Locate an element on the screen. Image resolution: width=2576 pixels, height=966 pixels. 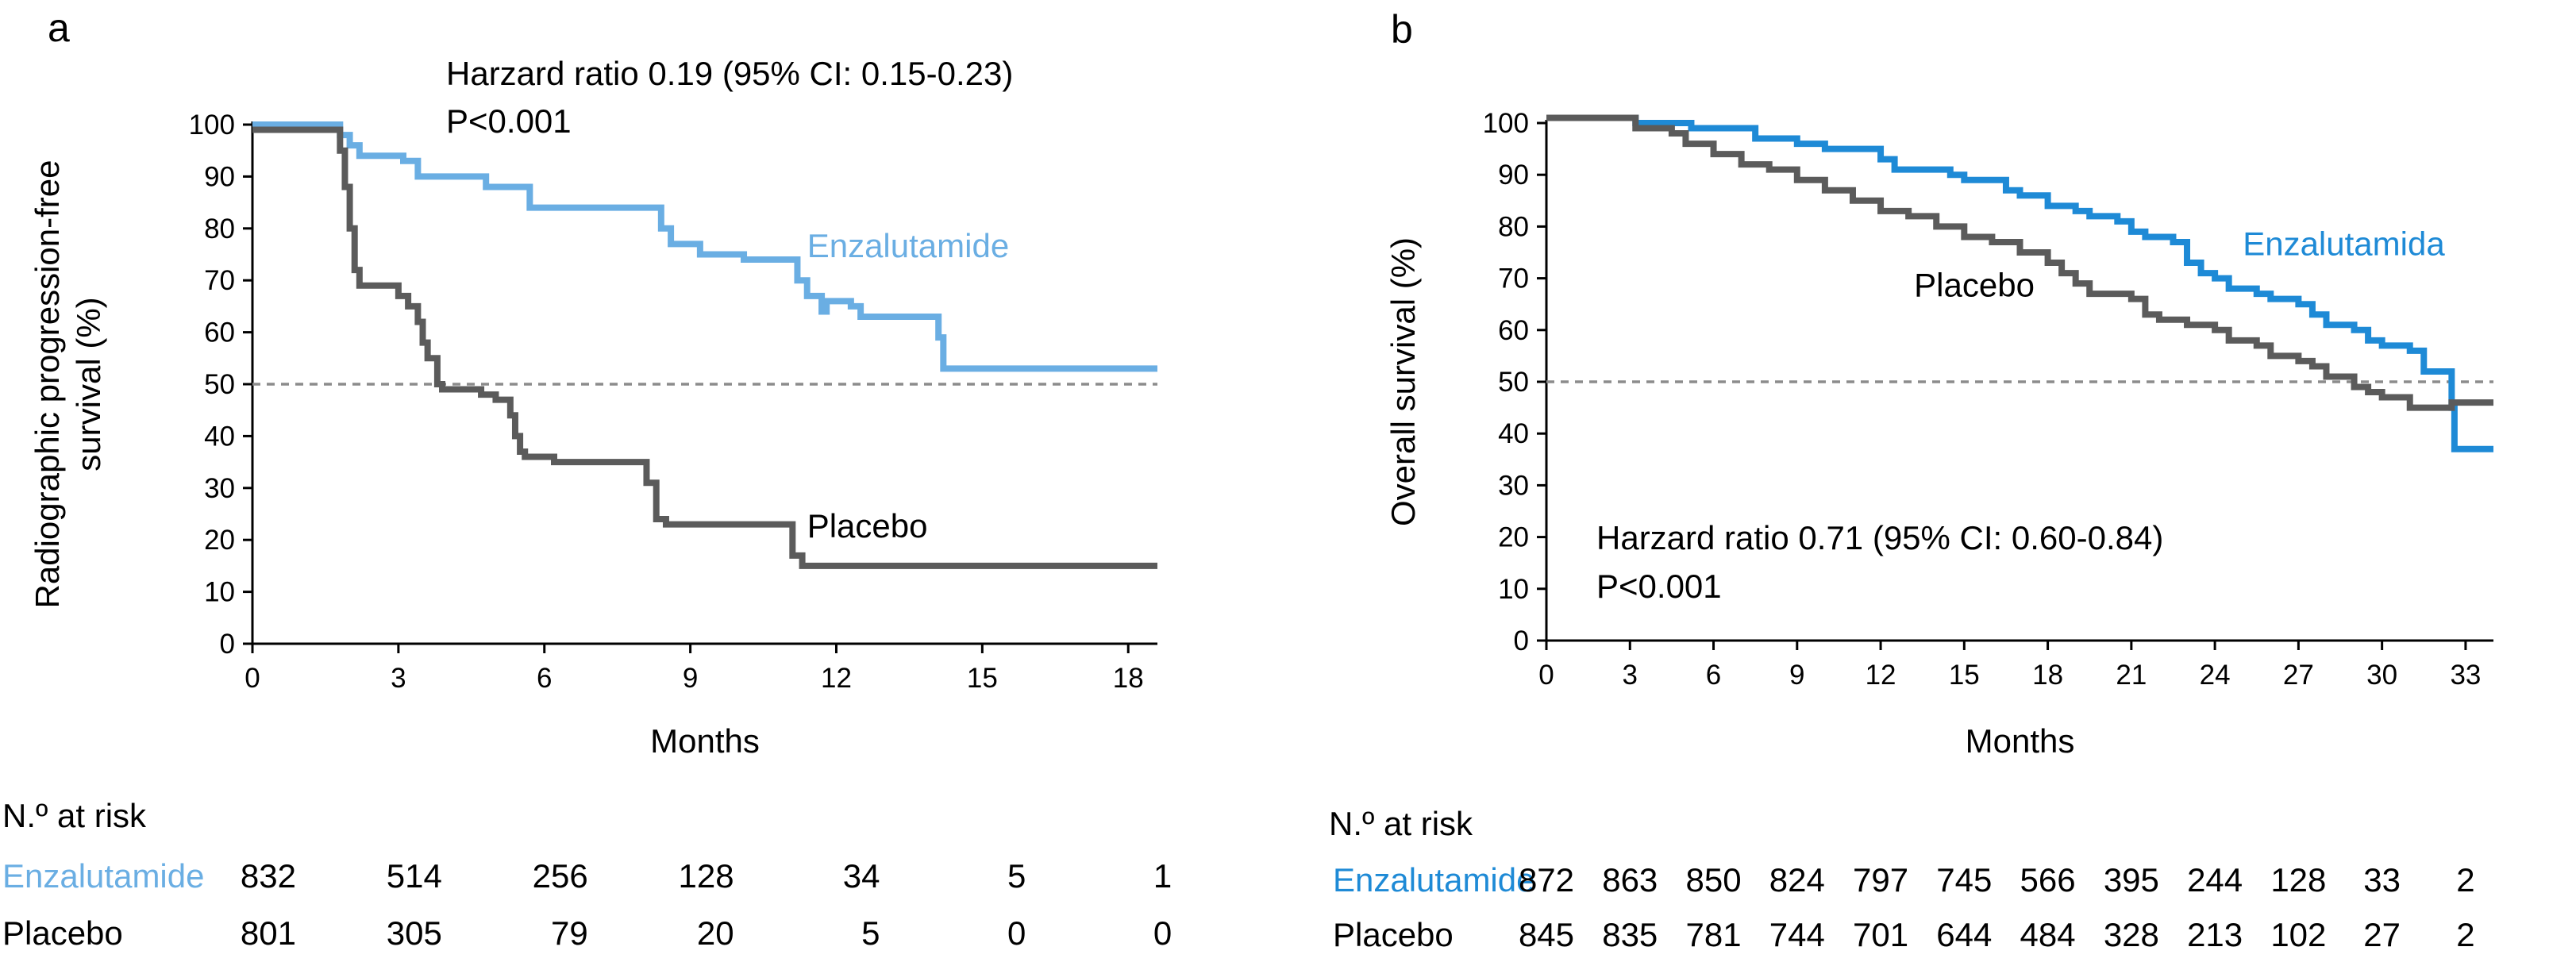
at-risk-value: 213 is located at coordinates (2215, 934).